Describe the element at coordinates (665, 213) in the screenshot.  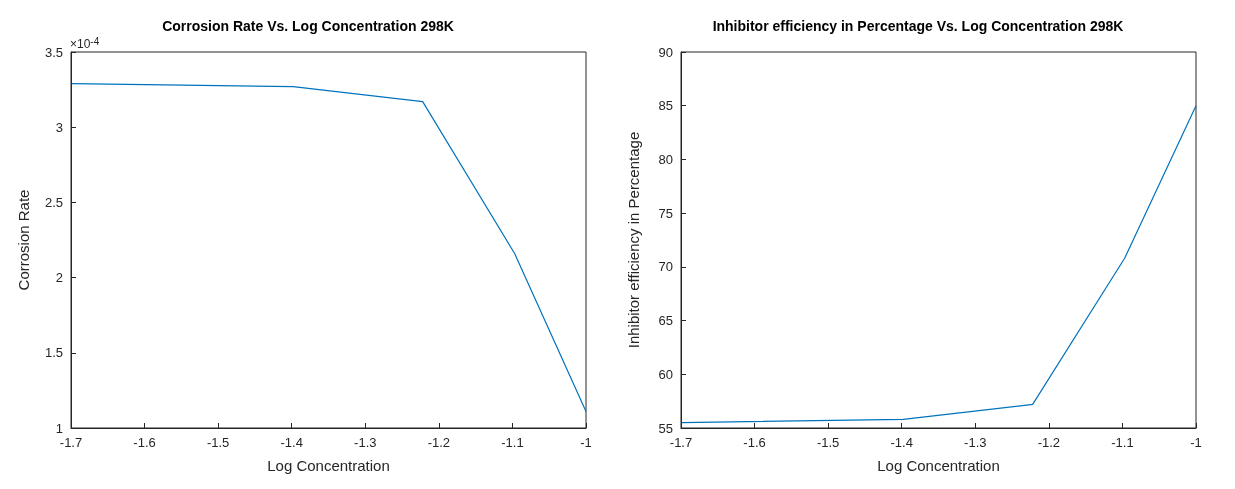
I see `y-tick-label: 75` at that location.